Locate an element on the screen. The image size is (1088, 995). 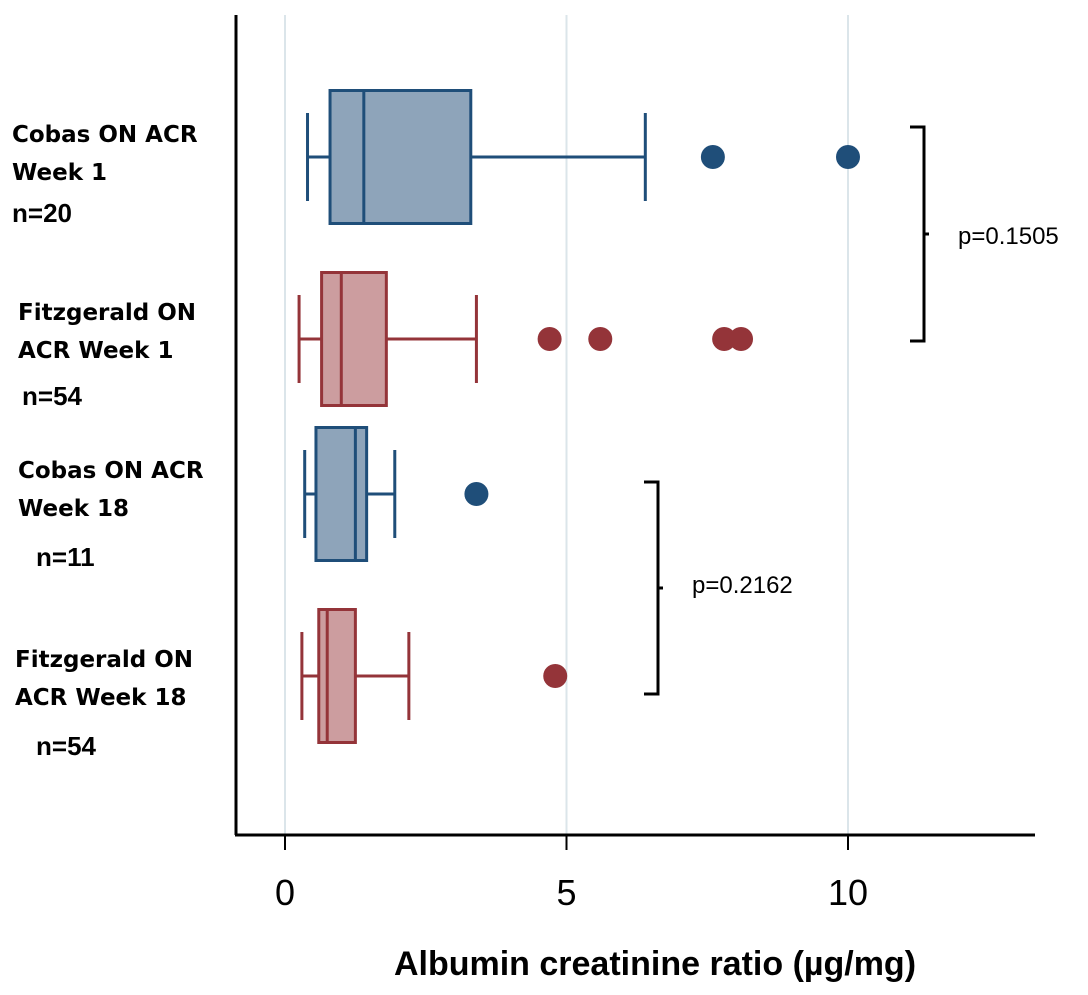
bracket-1: p=0.2162 is located at coordinates (718, 588).